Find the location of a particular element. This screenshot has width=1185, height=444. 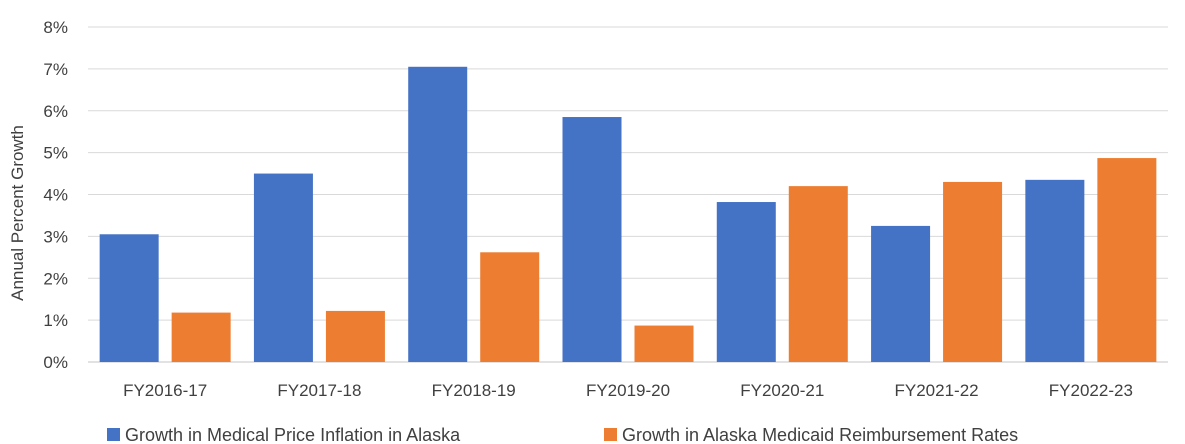

y-tick-label: 7% is located at coordinates (55, 69).